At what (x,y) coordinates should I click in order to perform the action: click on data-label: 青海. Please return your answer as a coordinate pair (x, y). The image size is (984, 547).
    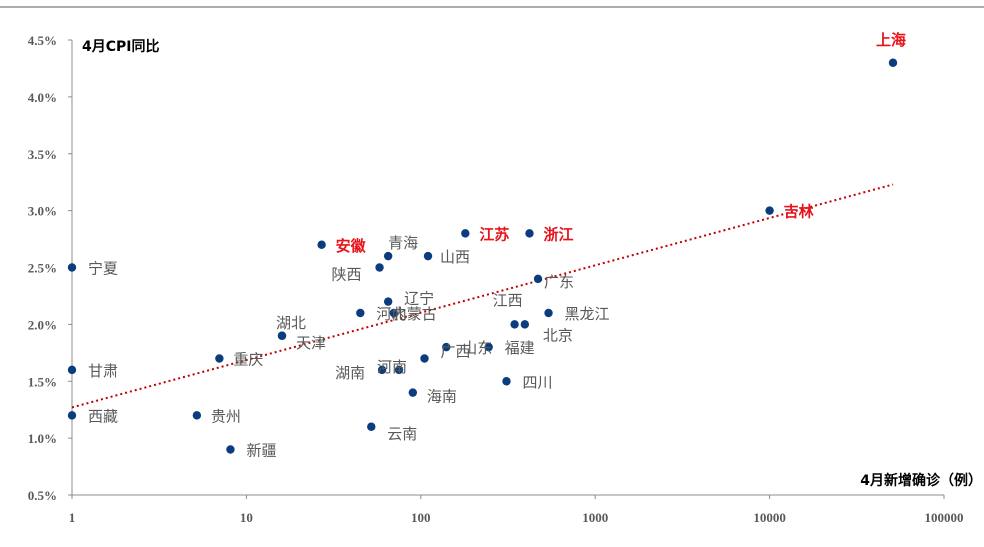
    Looking at the image, I should click on (403, 243).